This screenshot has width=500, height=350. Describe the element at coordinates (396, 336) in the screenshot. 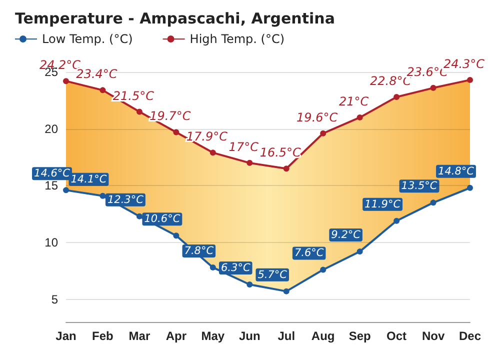

I see `x-tick-label: Oct` at that location.